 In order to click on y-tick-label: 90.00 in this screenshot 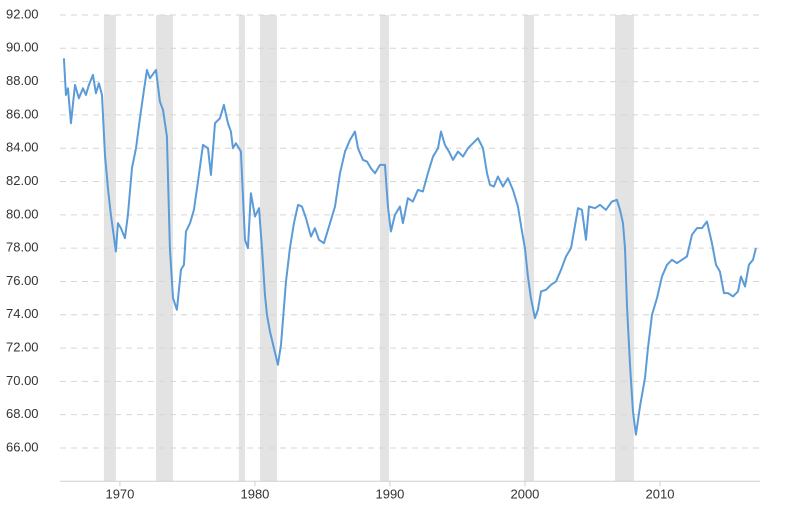, I will do `click(22, 47)`.